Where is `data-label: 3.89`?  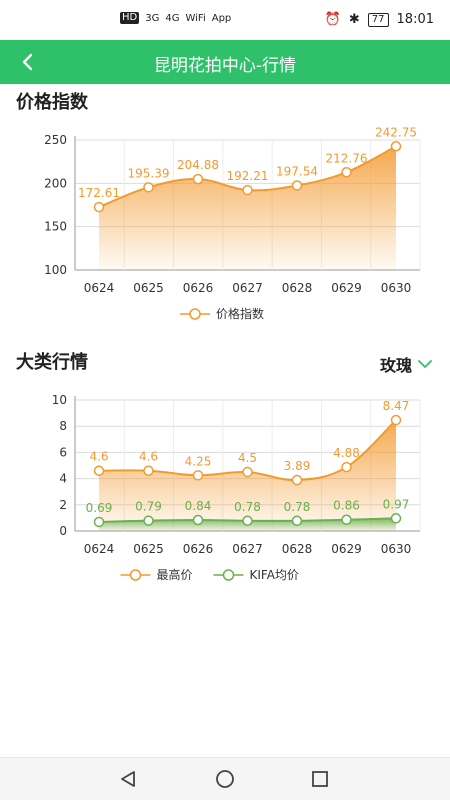 data-label: 3.89 is located at coordinates (297, 466).